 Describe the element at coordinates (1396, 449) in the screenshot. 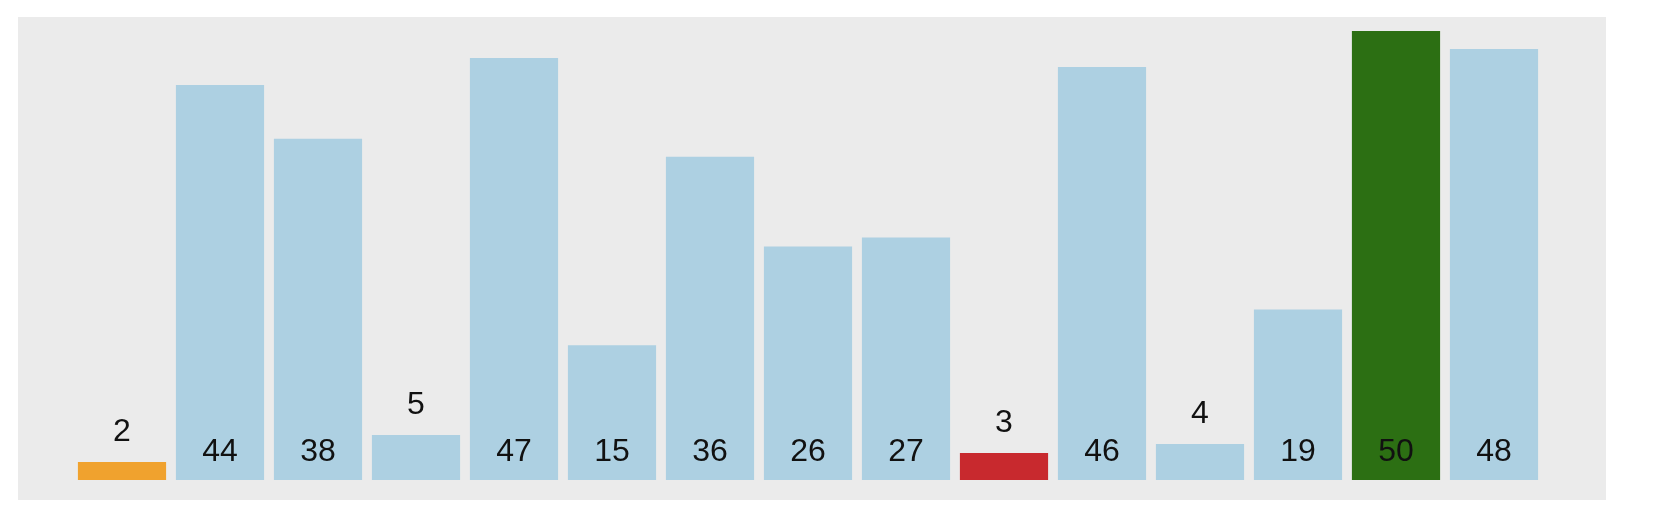

I see `data-label: 50` at that location.